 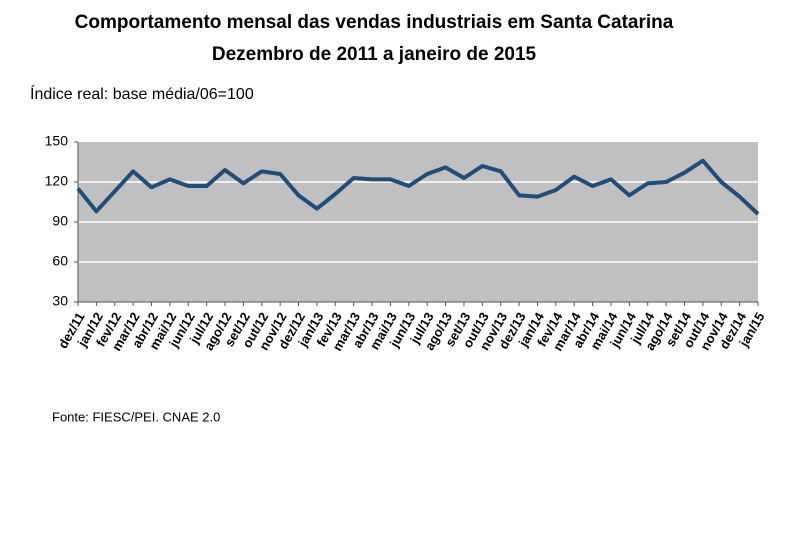 I want to click on y-tick-label: 120, so click(x=57, y=181).